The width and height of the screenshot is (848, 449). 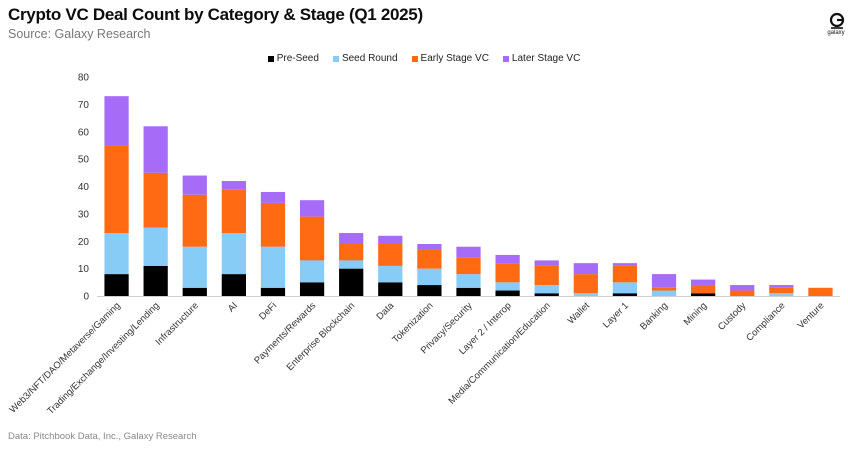 What do you see at coordinates (369, 58) in the screenshot?
I see `legend-label: Seed Round` at bounding box center [369, 58].